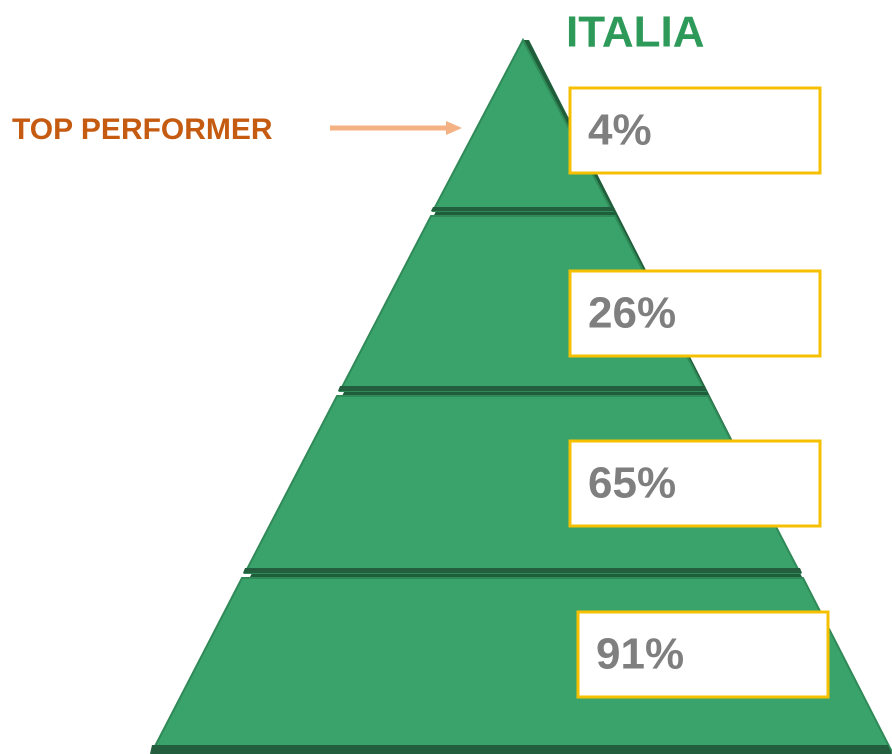 Image resolution: width=892 pixels, height=754 pixels. What do you see at coordinates (632, 313) in the screenshot?
I see `level-label: 26%` at bounding box center [632, 313].